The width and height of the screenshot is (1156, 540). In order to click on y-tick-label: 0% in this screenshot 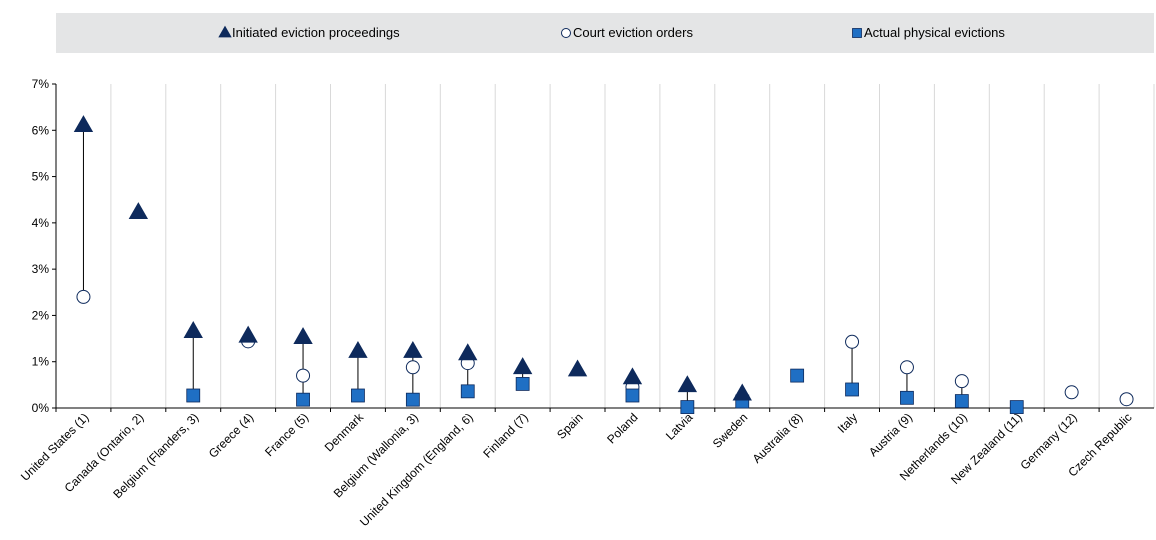, I will do `click(41, 408)`.